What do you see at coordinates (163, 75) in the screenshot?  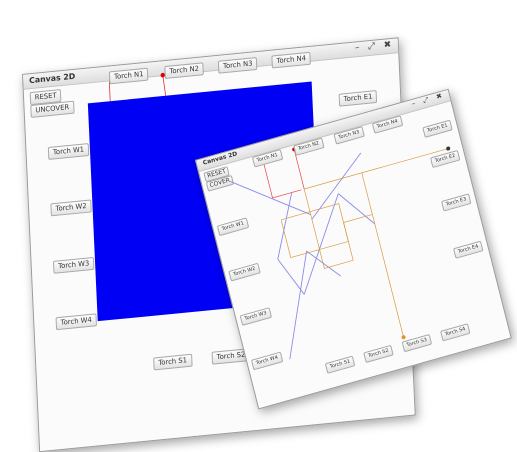 I see `torch-n2-dot` at bounding box center [163, 75].